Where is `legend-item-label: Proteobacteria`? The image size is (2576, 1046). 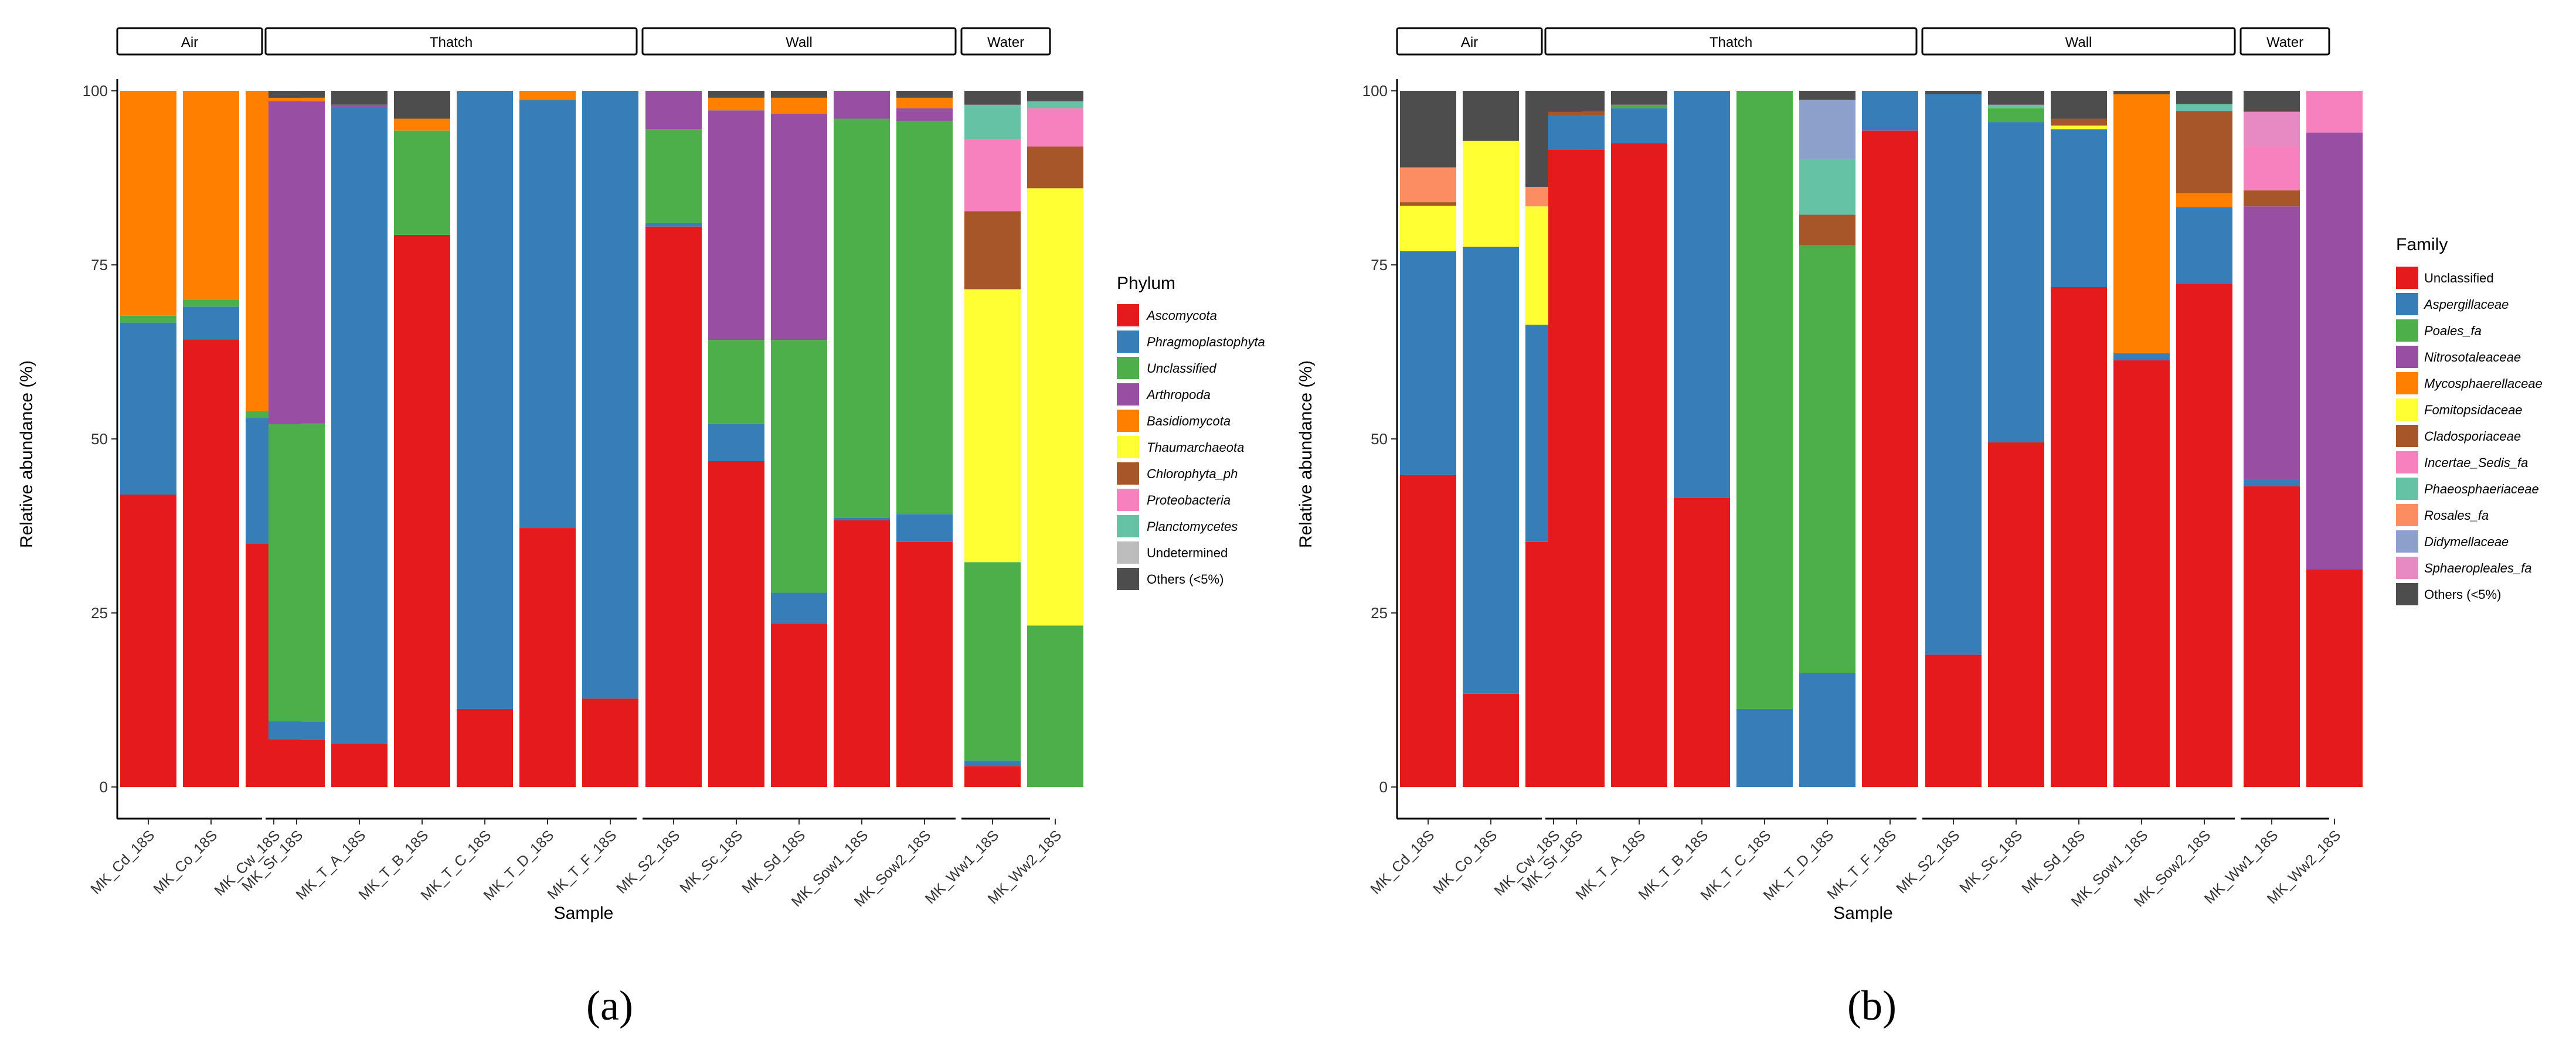
legend-item-label: Proteobacteria is located at coordinates (1189, 500).